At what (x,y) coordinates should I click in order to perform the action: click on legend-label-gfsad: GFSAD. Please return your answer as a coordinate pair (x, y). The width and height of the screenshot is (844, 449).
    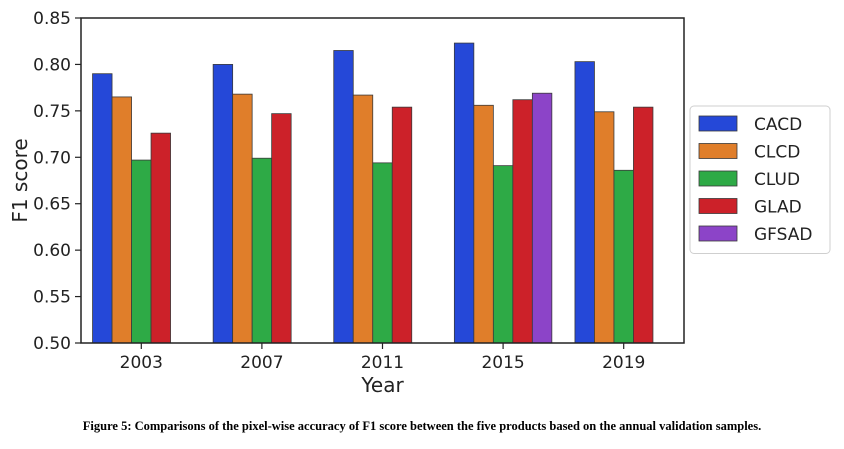
    Looking at the image, I should click on (783, 235).